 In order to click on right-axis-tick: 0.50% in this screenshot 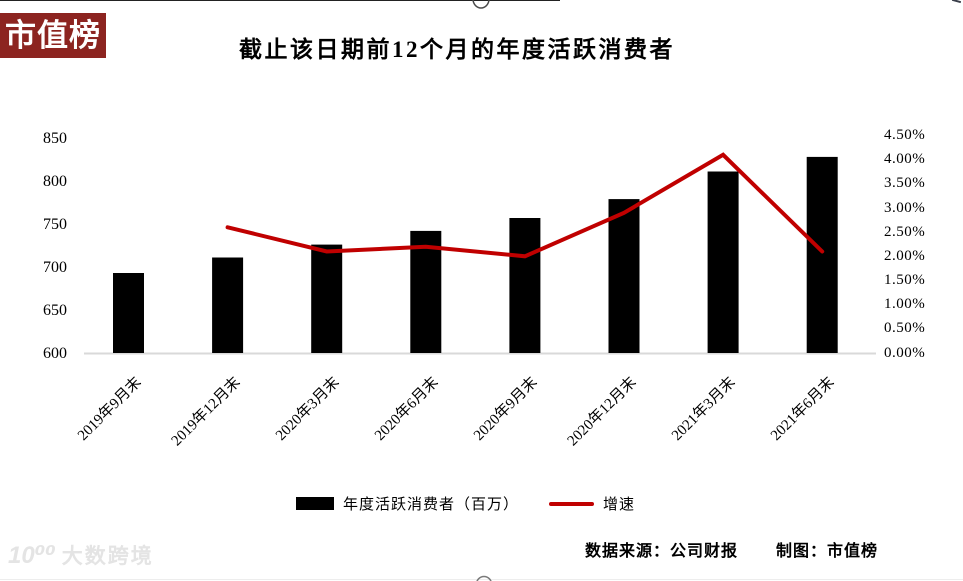, I will do `click(905, 328)`.